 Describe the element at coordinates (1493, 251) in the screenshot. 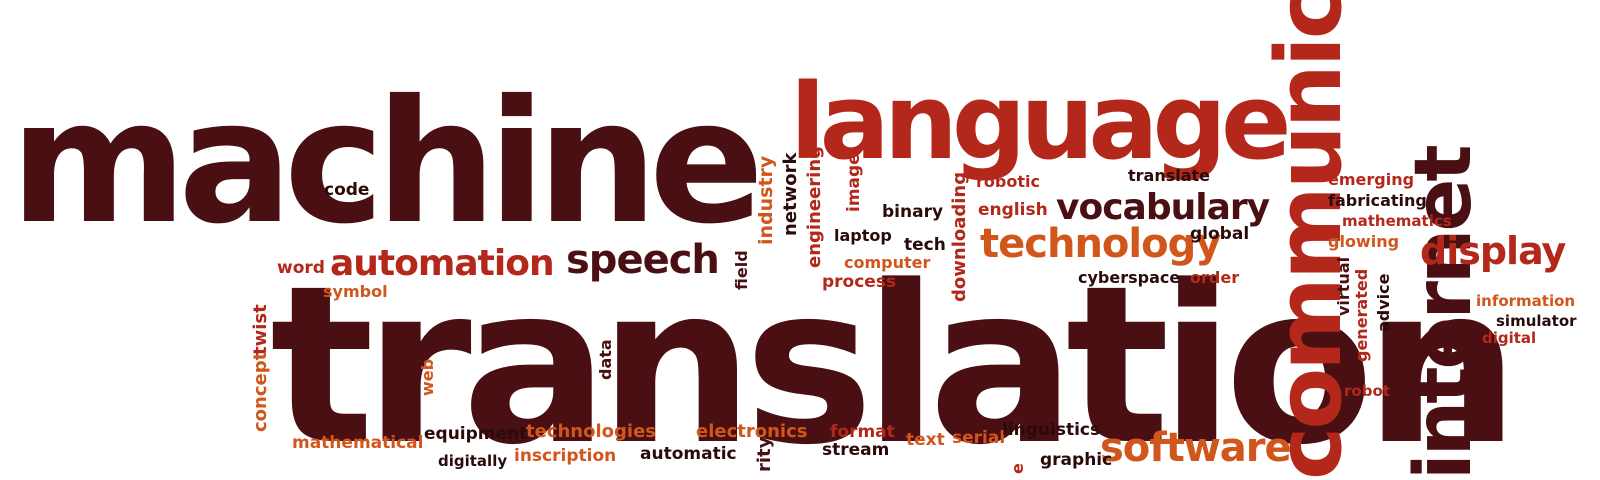

I see `word-display: display` at that location.